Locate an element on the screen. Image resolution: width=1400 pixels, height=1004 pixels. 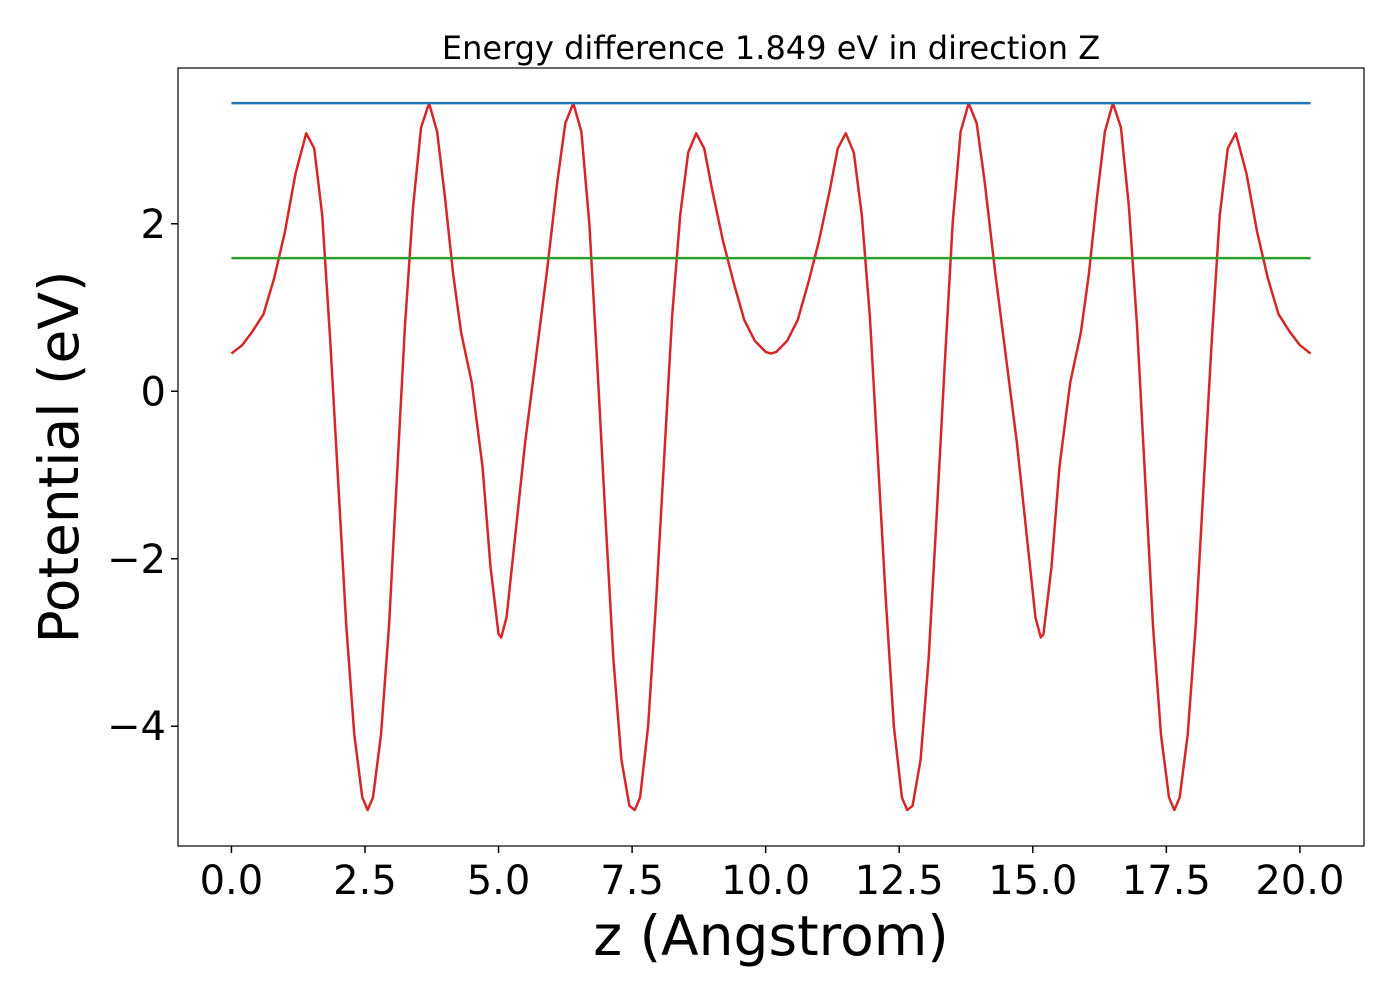
y-tick-label: 0 is located at coordinates (153, 392).